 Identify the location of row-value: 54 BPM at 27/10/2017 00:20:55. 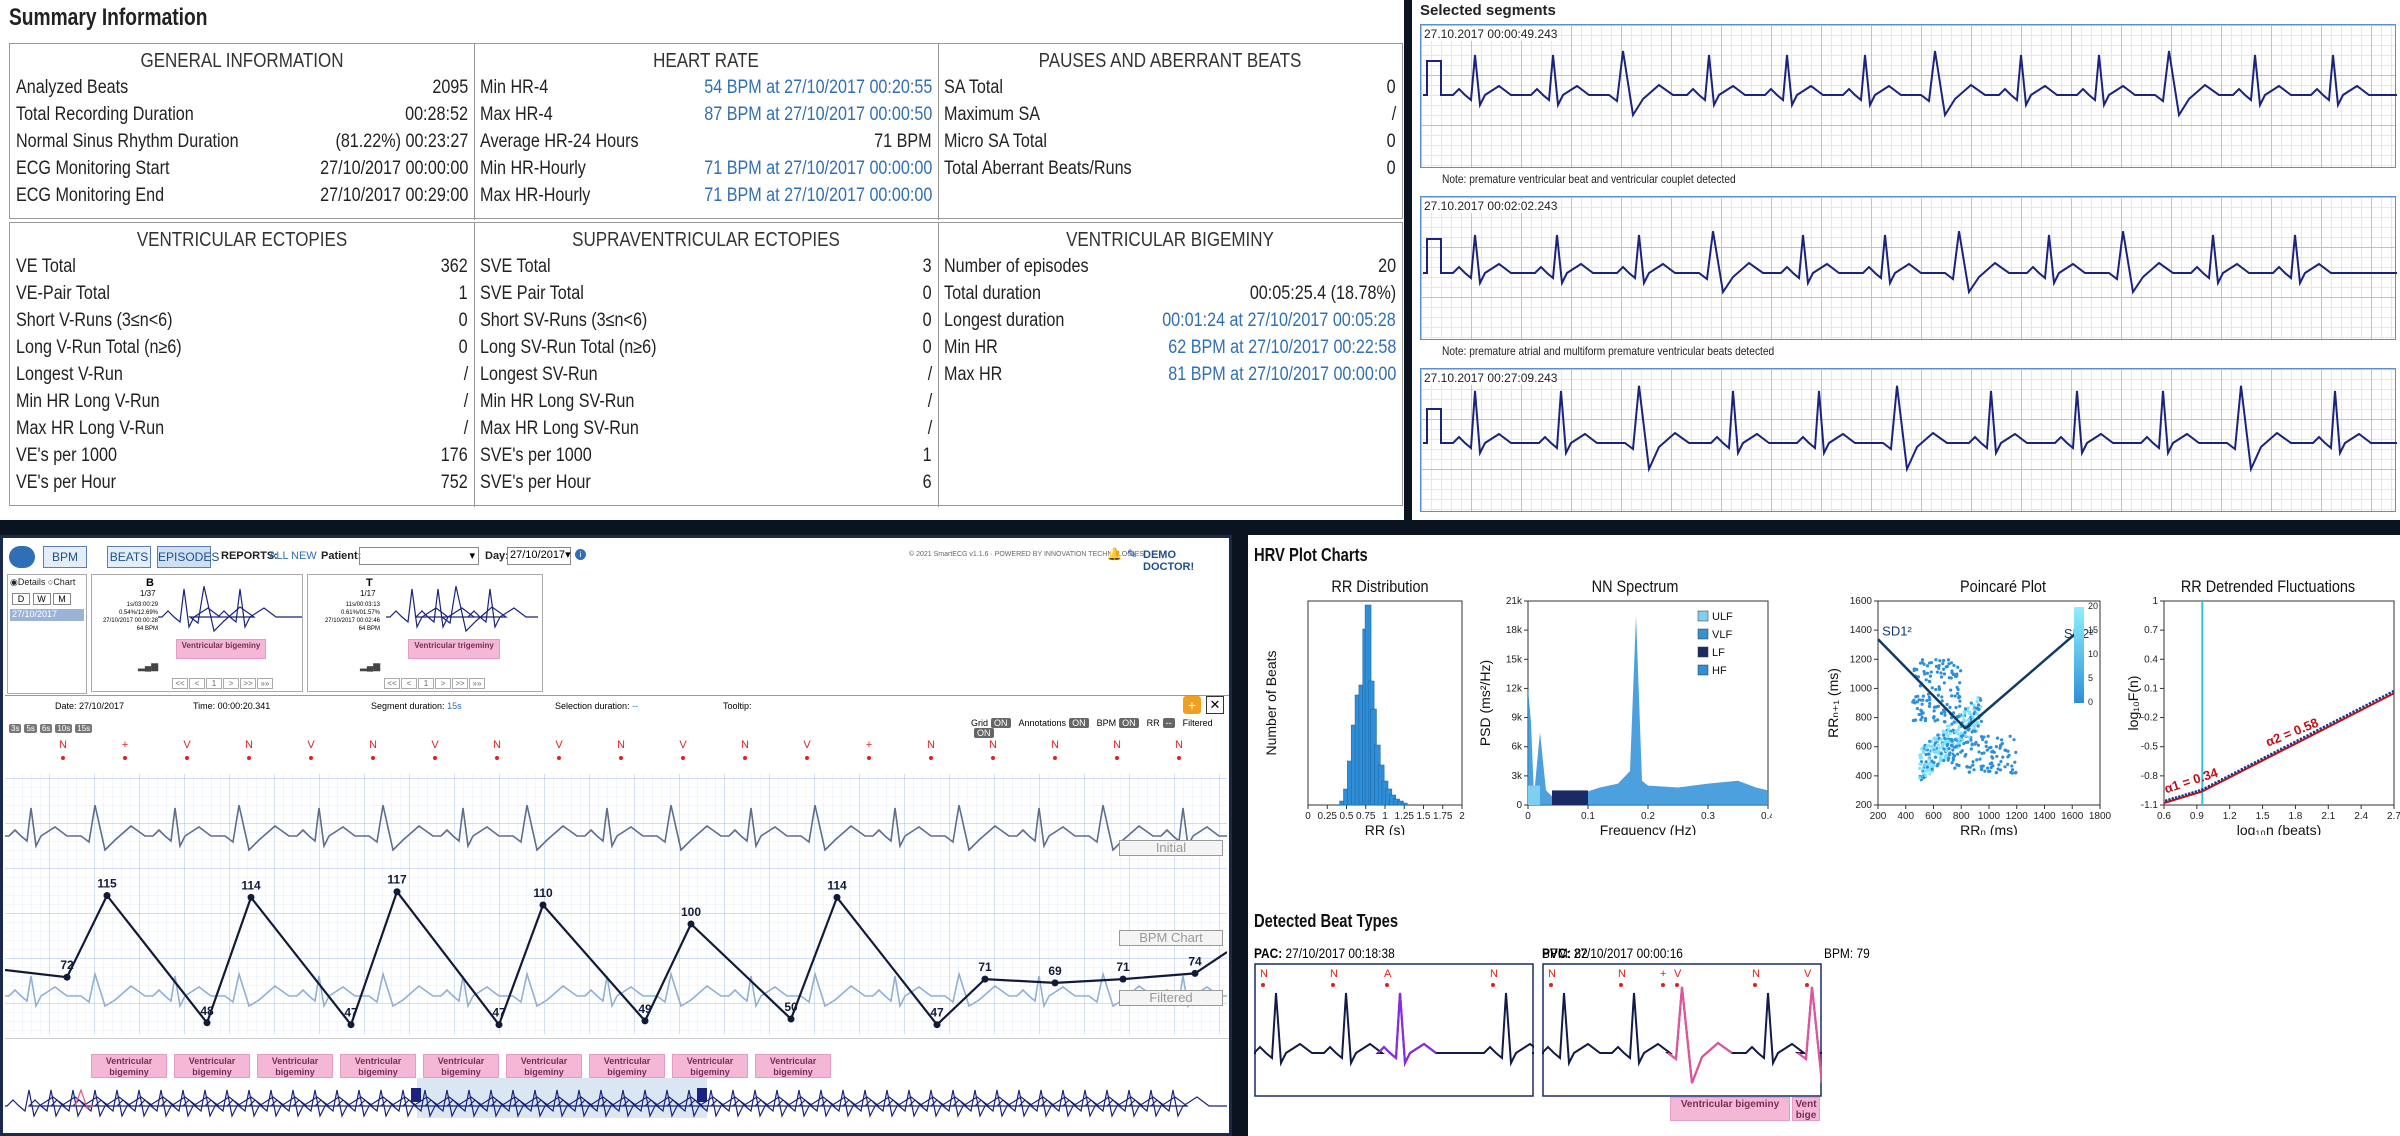
(818, 87).